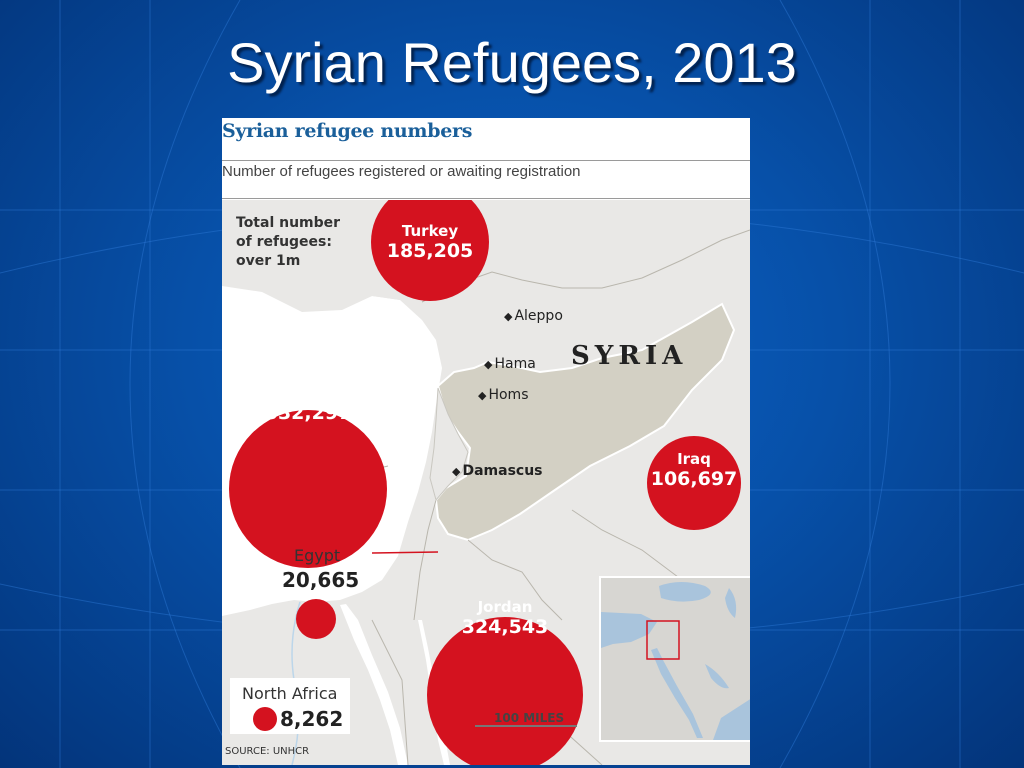 Image resolution: width=1024 pixels, height=768 pixels. What do you see at coordinates (694, 479) in the screenshot?
I see `refugee-count: 106,697` at bounding box center [694, 479].